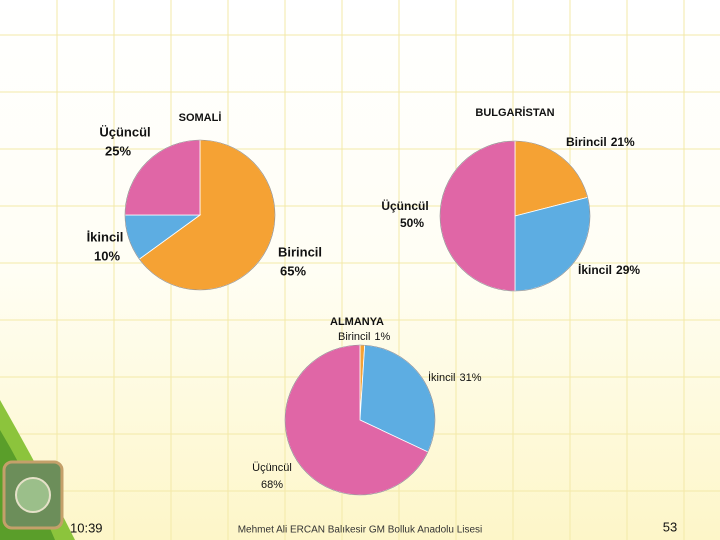 This screenshot has height=540, width=720. I want to click on slice-label: Birincil 1%, so click(364, 337).